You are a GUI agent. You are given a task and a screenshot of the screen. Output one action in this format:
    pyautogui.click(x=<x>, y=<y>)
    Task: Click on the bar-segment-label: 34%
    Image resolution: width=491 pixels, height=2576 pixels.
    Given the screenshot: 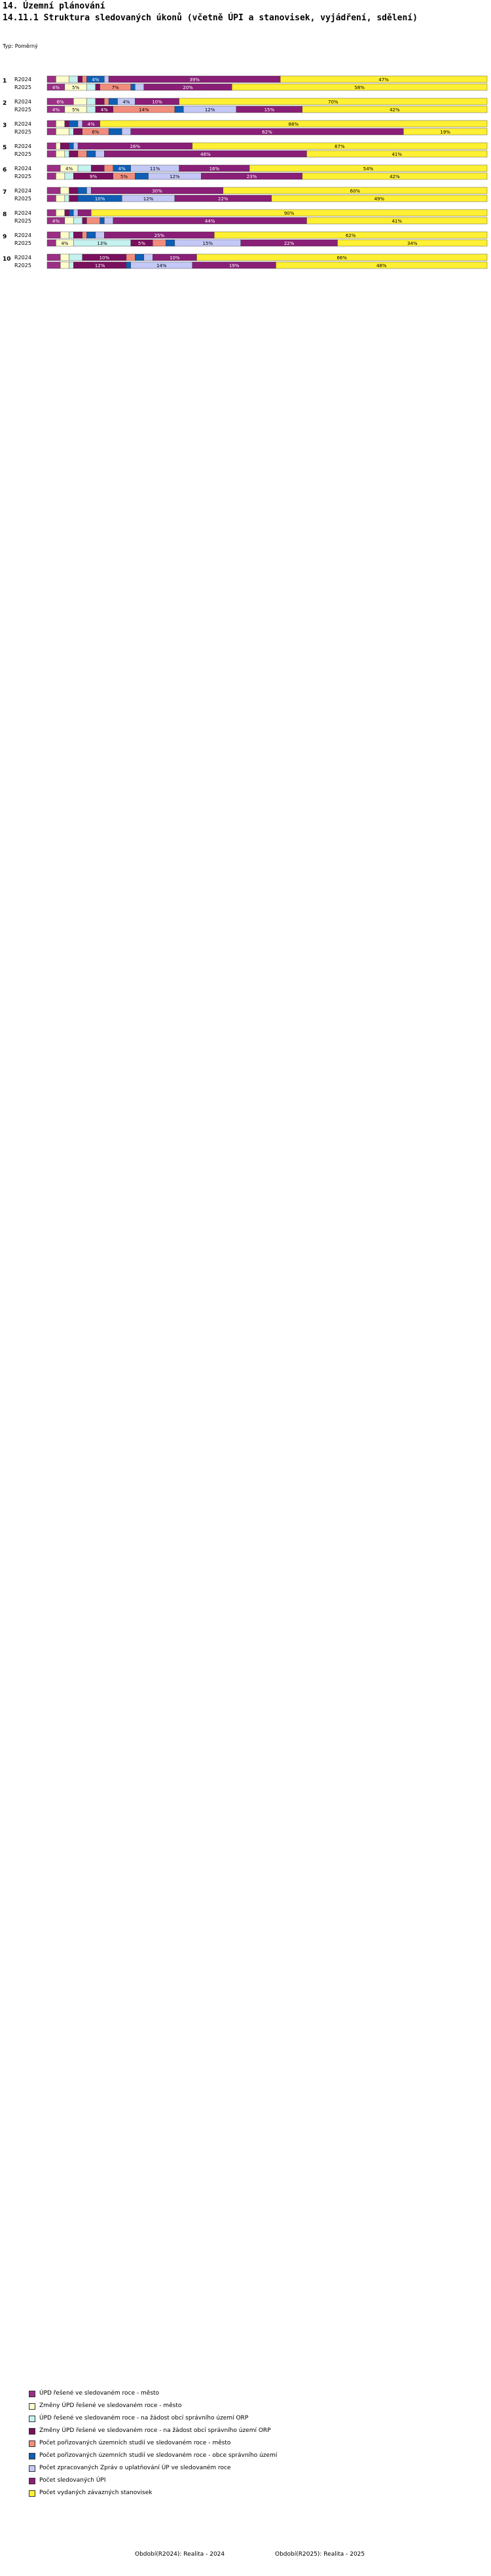 What is the action you would take?
    pyautogui.click(x=412, y=243)
    